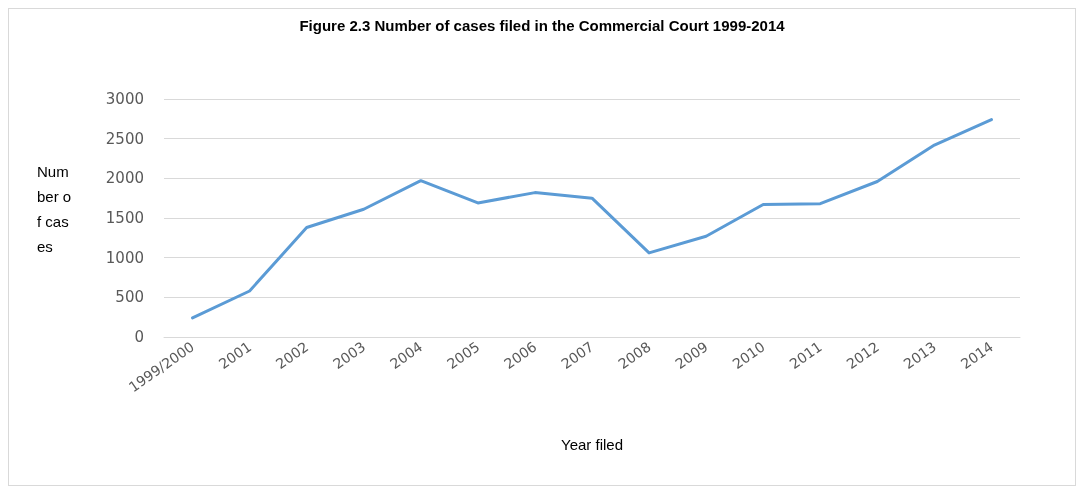  What do you see at coordinates (542, 25) in the screenshot?
I see `chart-title: Figure 2.3 Number of cases filed in the Commercial Court 1999-2014` at bounding box center [542, 25].